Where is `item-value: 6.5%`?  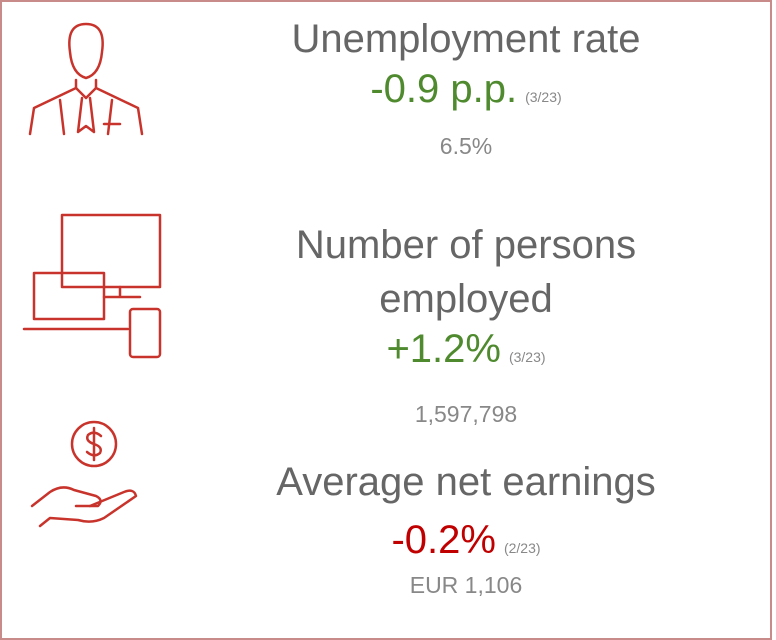 item-value: 6.5% is located at coordinates (466, 146).